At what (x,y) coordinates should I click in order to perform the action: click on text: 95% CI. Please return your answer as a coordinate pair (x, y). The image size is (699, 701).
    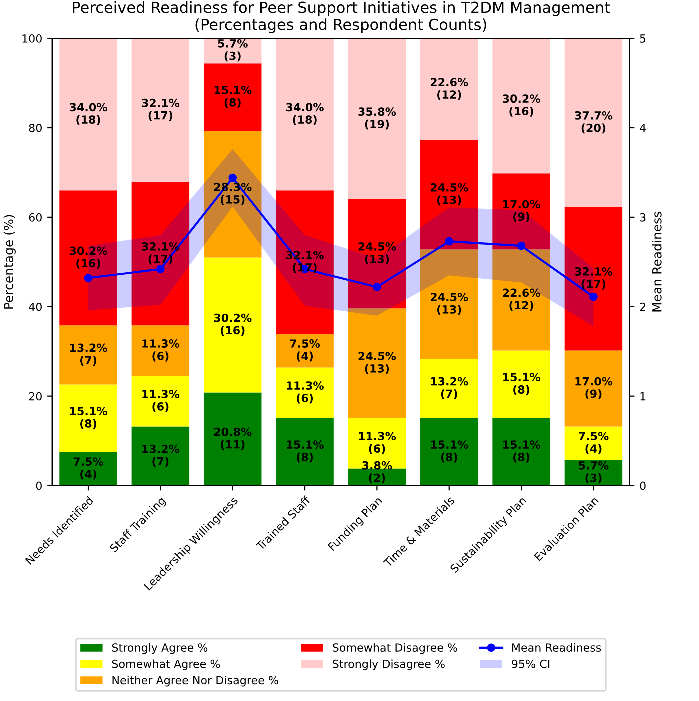
    Looking at the image, I should click on (531, 664).